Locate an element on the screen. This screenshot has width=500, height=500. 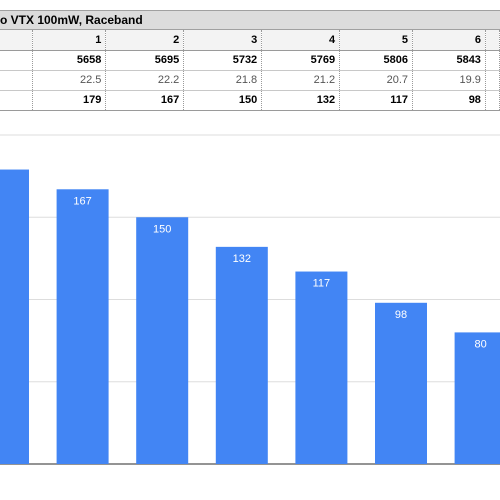
frequency-cell: 5843 is located at coordinates (449, 60).